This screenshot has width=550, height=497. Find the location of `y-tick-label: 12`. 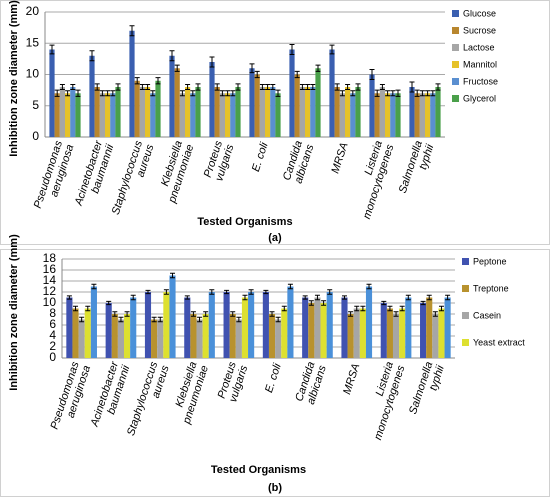

y-tick-label: 12 is located at coordinates (50, 291).